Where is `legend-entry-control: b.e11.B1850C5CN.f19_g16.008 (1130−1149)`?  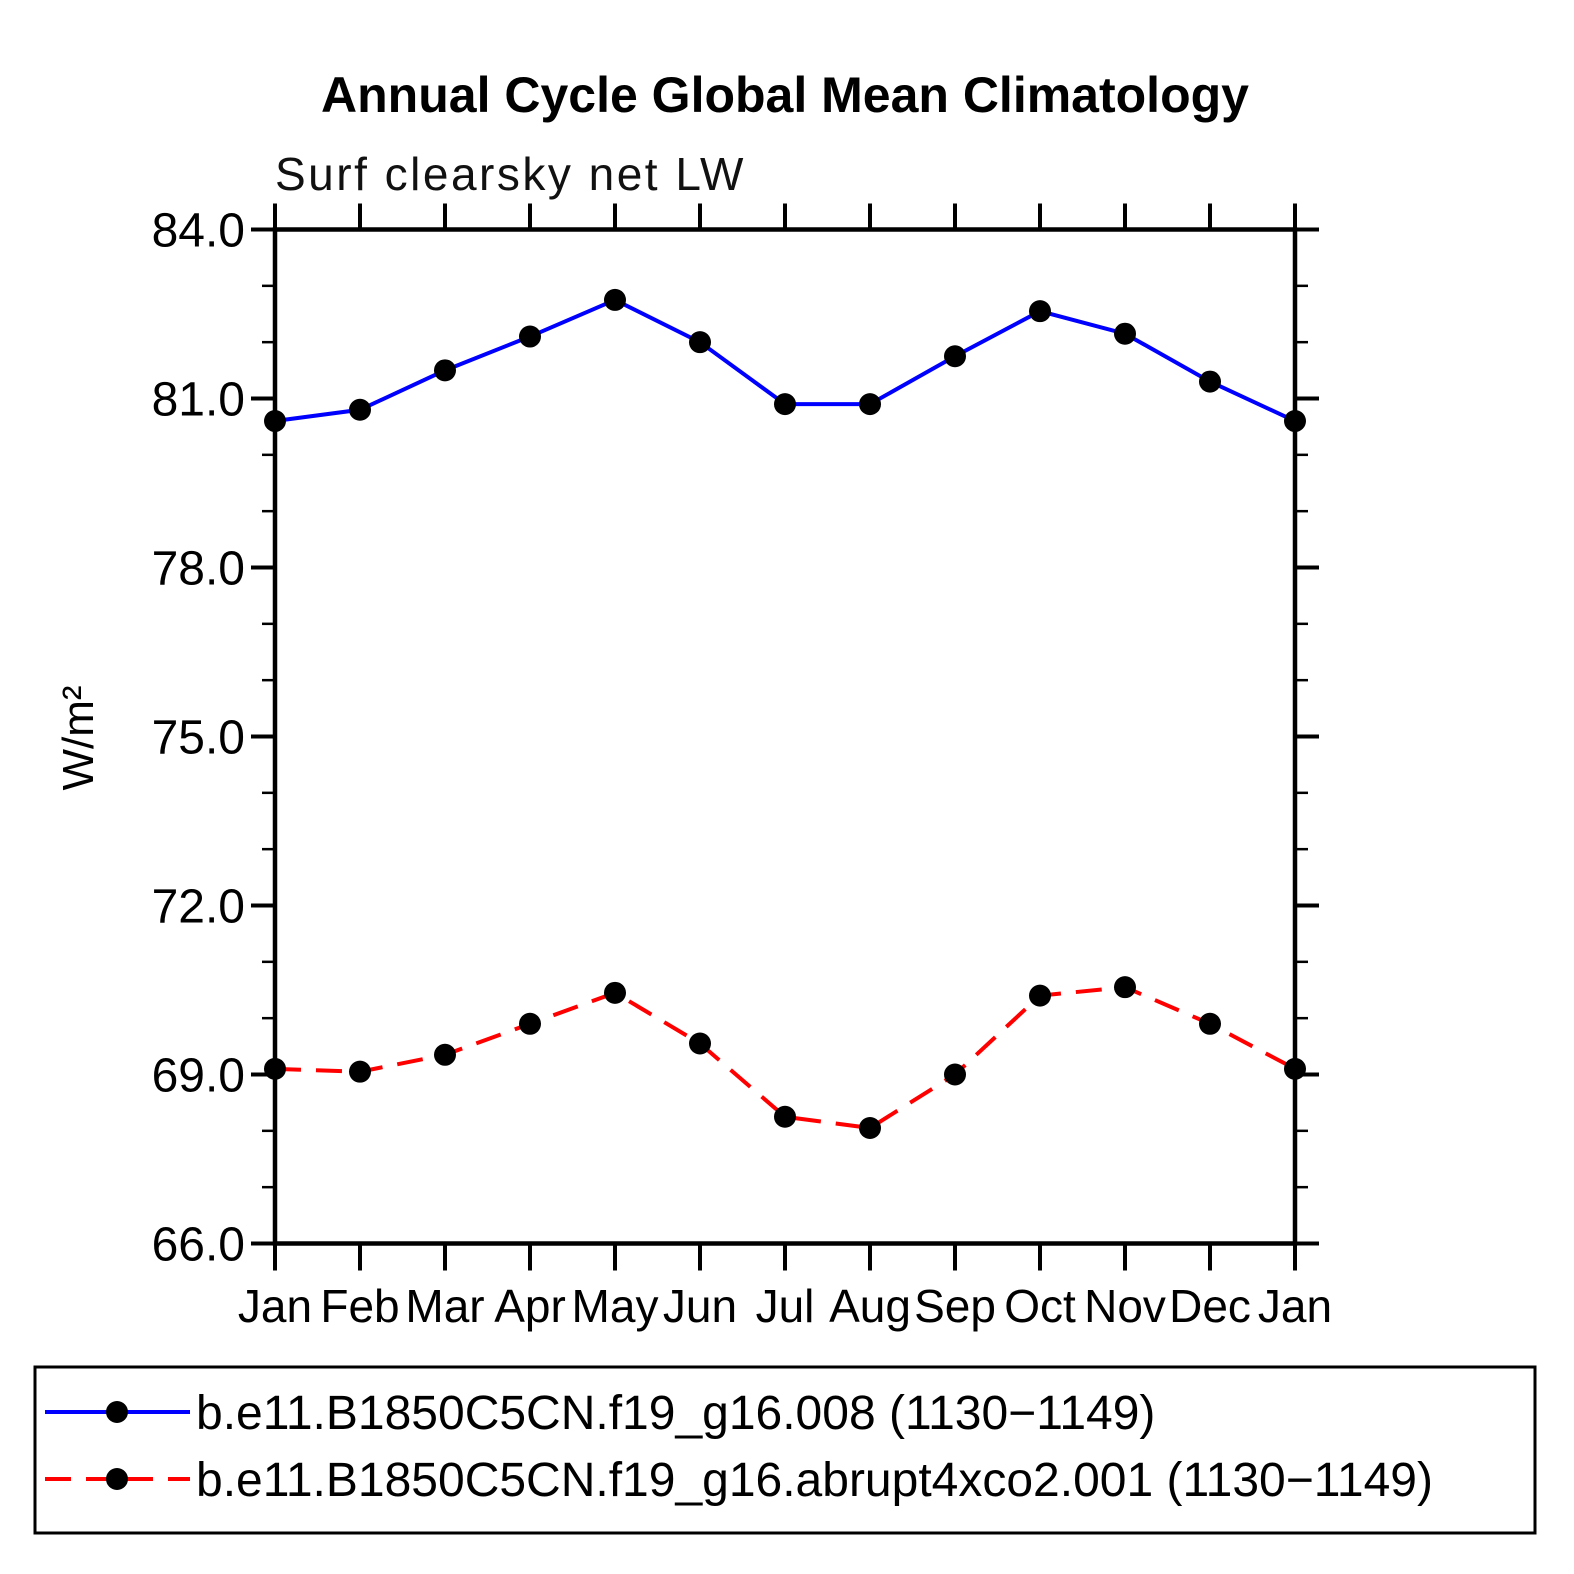
legend-entry-control: b.e11.B1850C5CN.f19_g16.008 (1130−1149) is located at coordinates (600, 1413).